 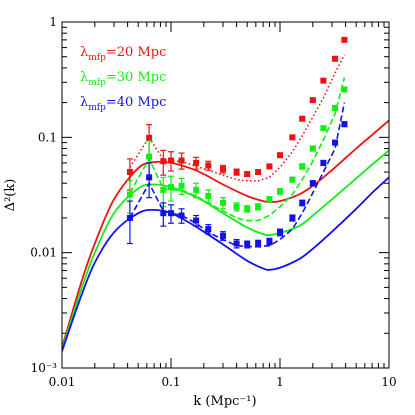 What do you see at coordinates (224, 401) in the screenshot?
I see `x-axis-label: k (Mpc⁻¹)` at bounding box center [224, 401].